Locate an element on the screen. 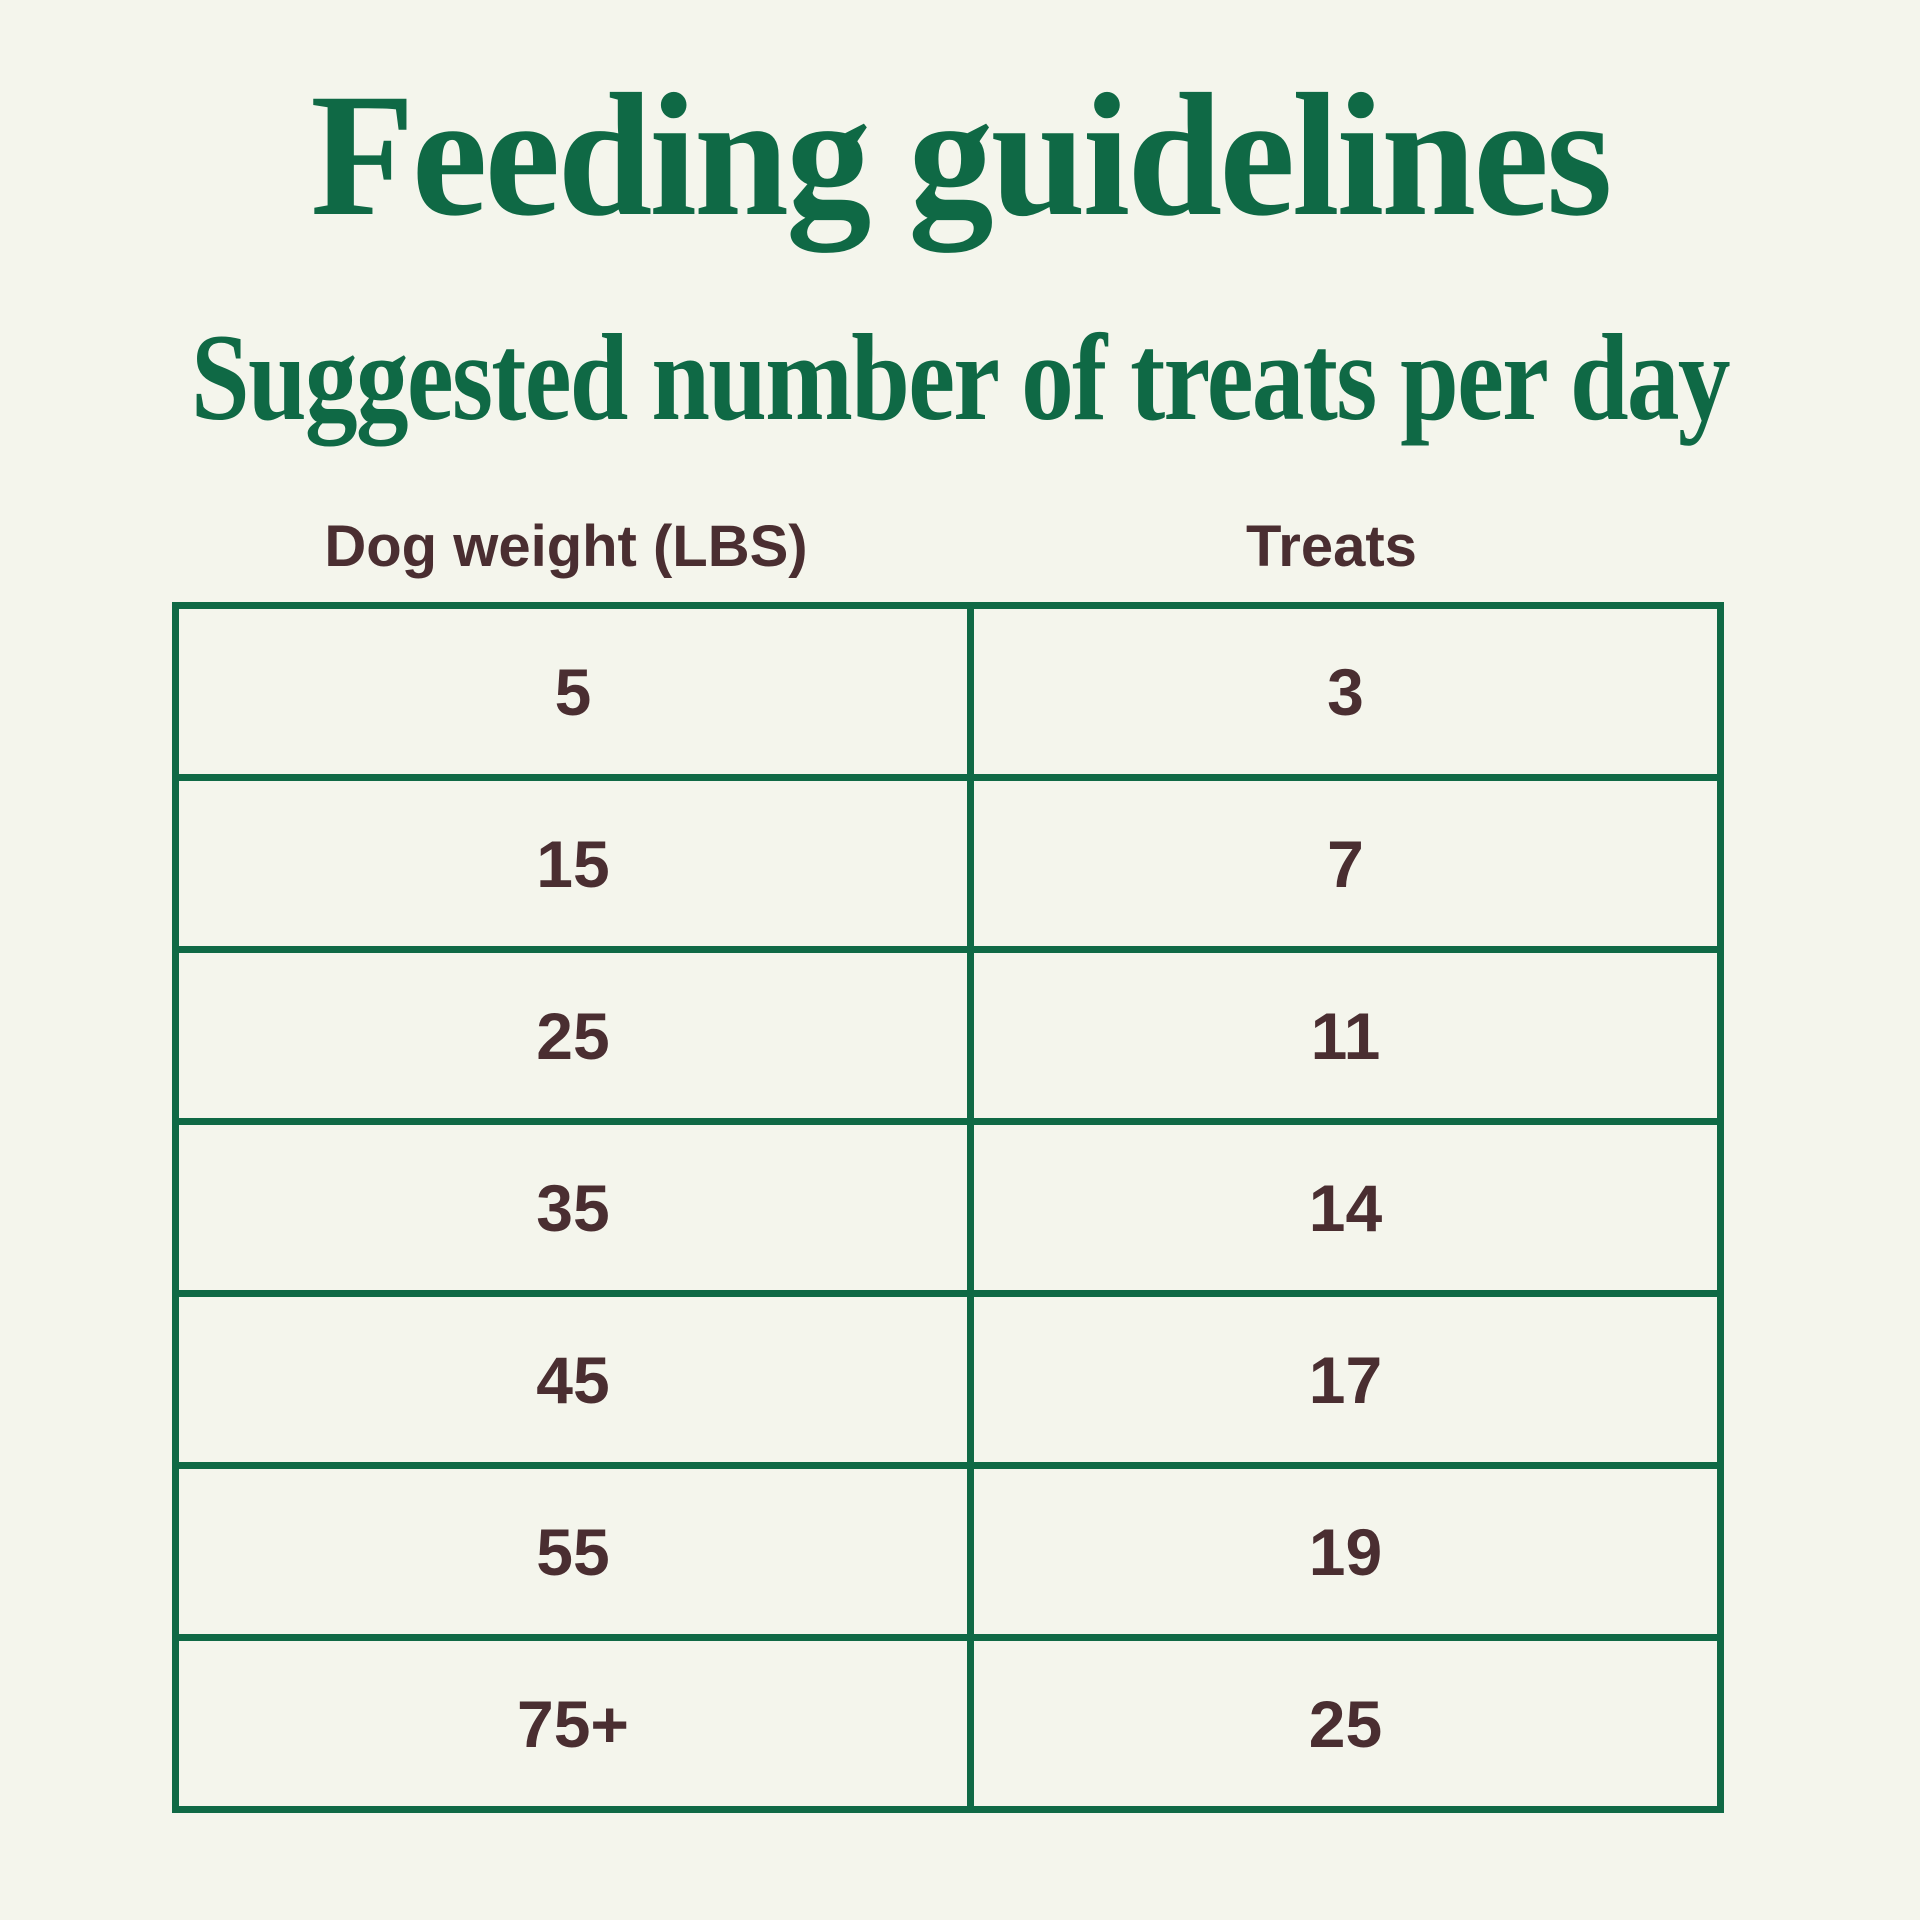 The image size is (1920, 1920). treats-cell: 3 is located at coordinates (1345, 691).